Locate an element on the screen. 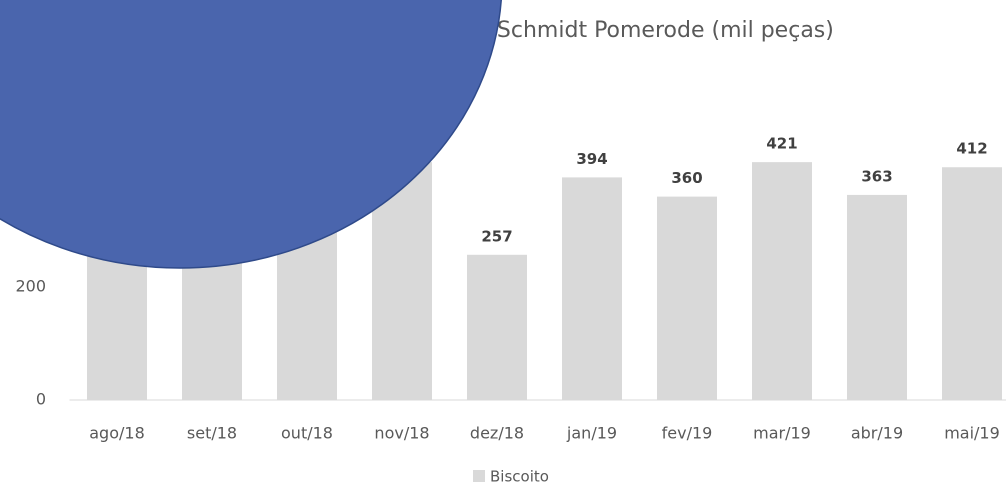 The width and height of the screenshot is (1006, 483). legend-swatch is located at coordinates (479, 476).